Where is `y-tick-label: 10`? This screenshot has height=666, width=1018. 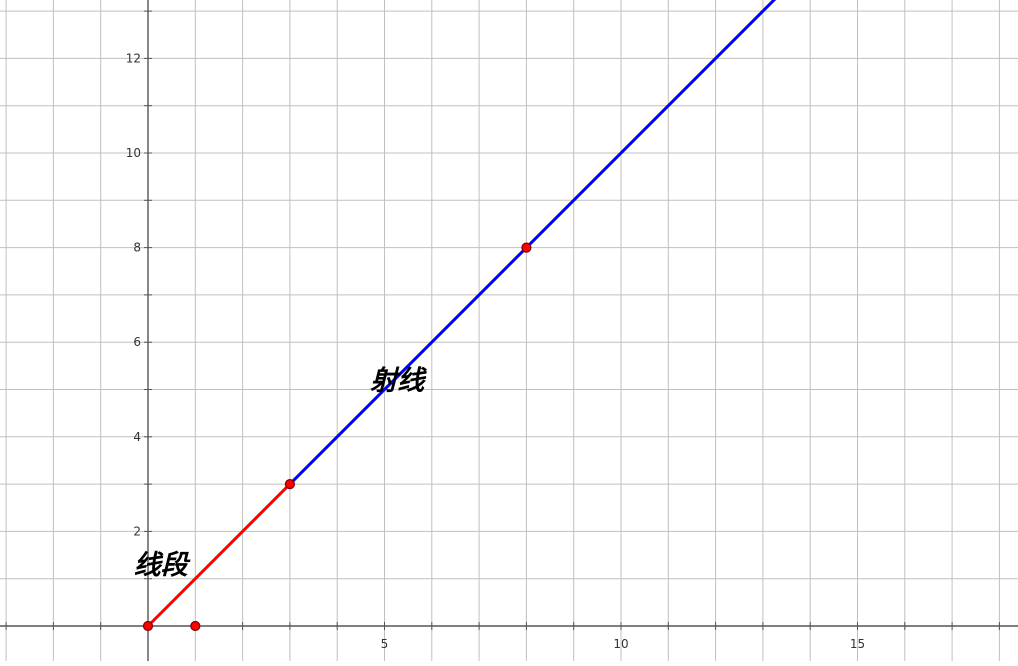 y-tick-label: 10 is located at coordinates (133, 153).